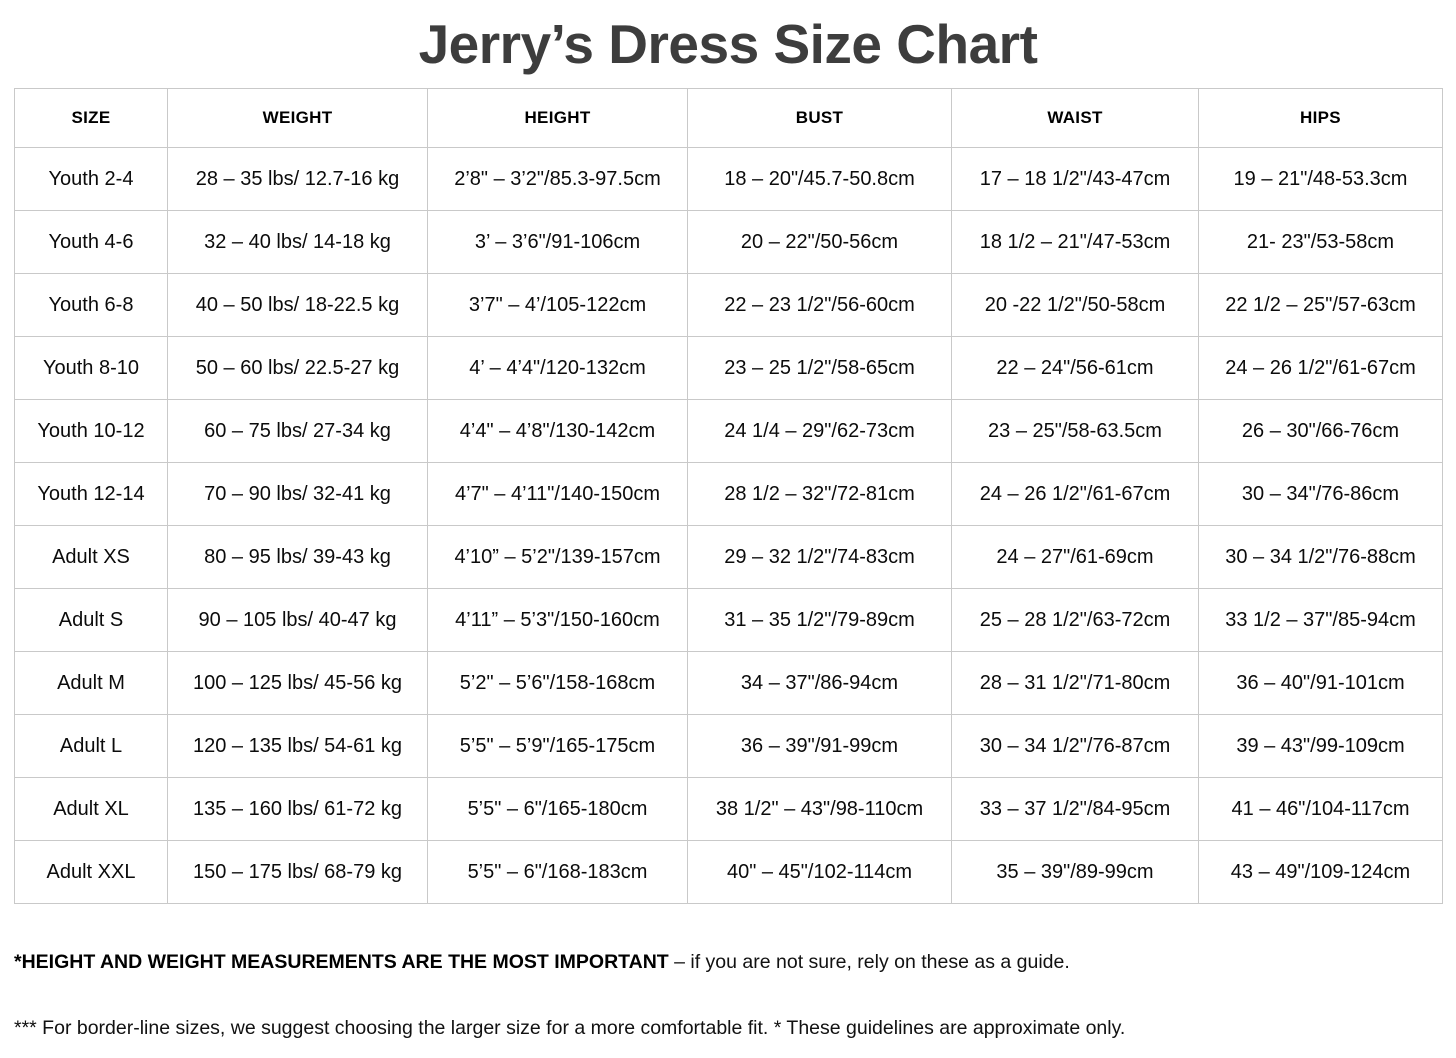 Image resolution: width=1456 pixels, height=1058 pixels. I want to click on table-cell: 3’7" – 4’/105-122cm, so click(557, 305).